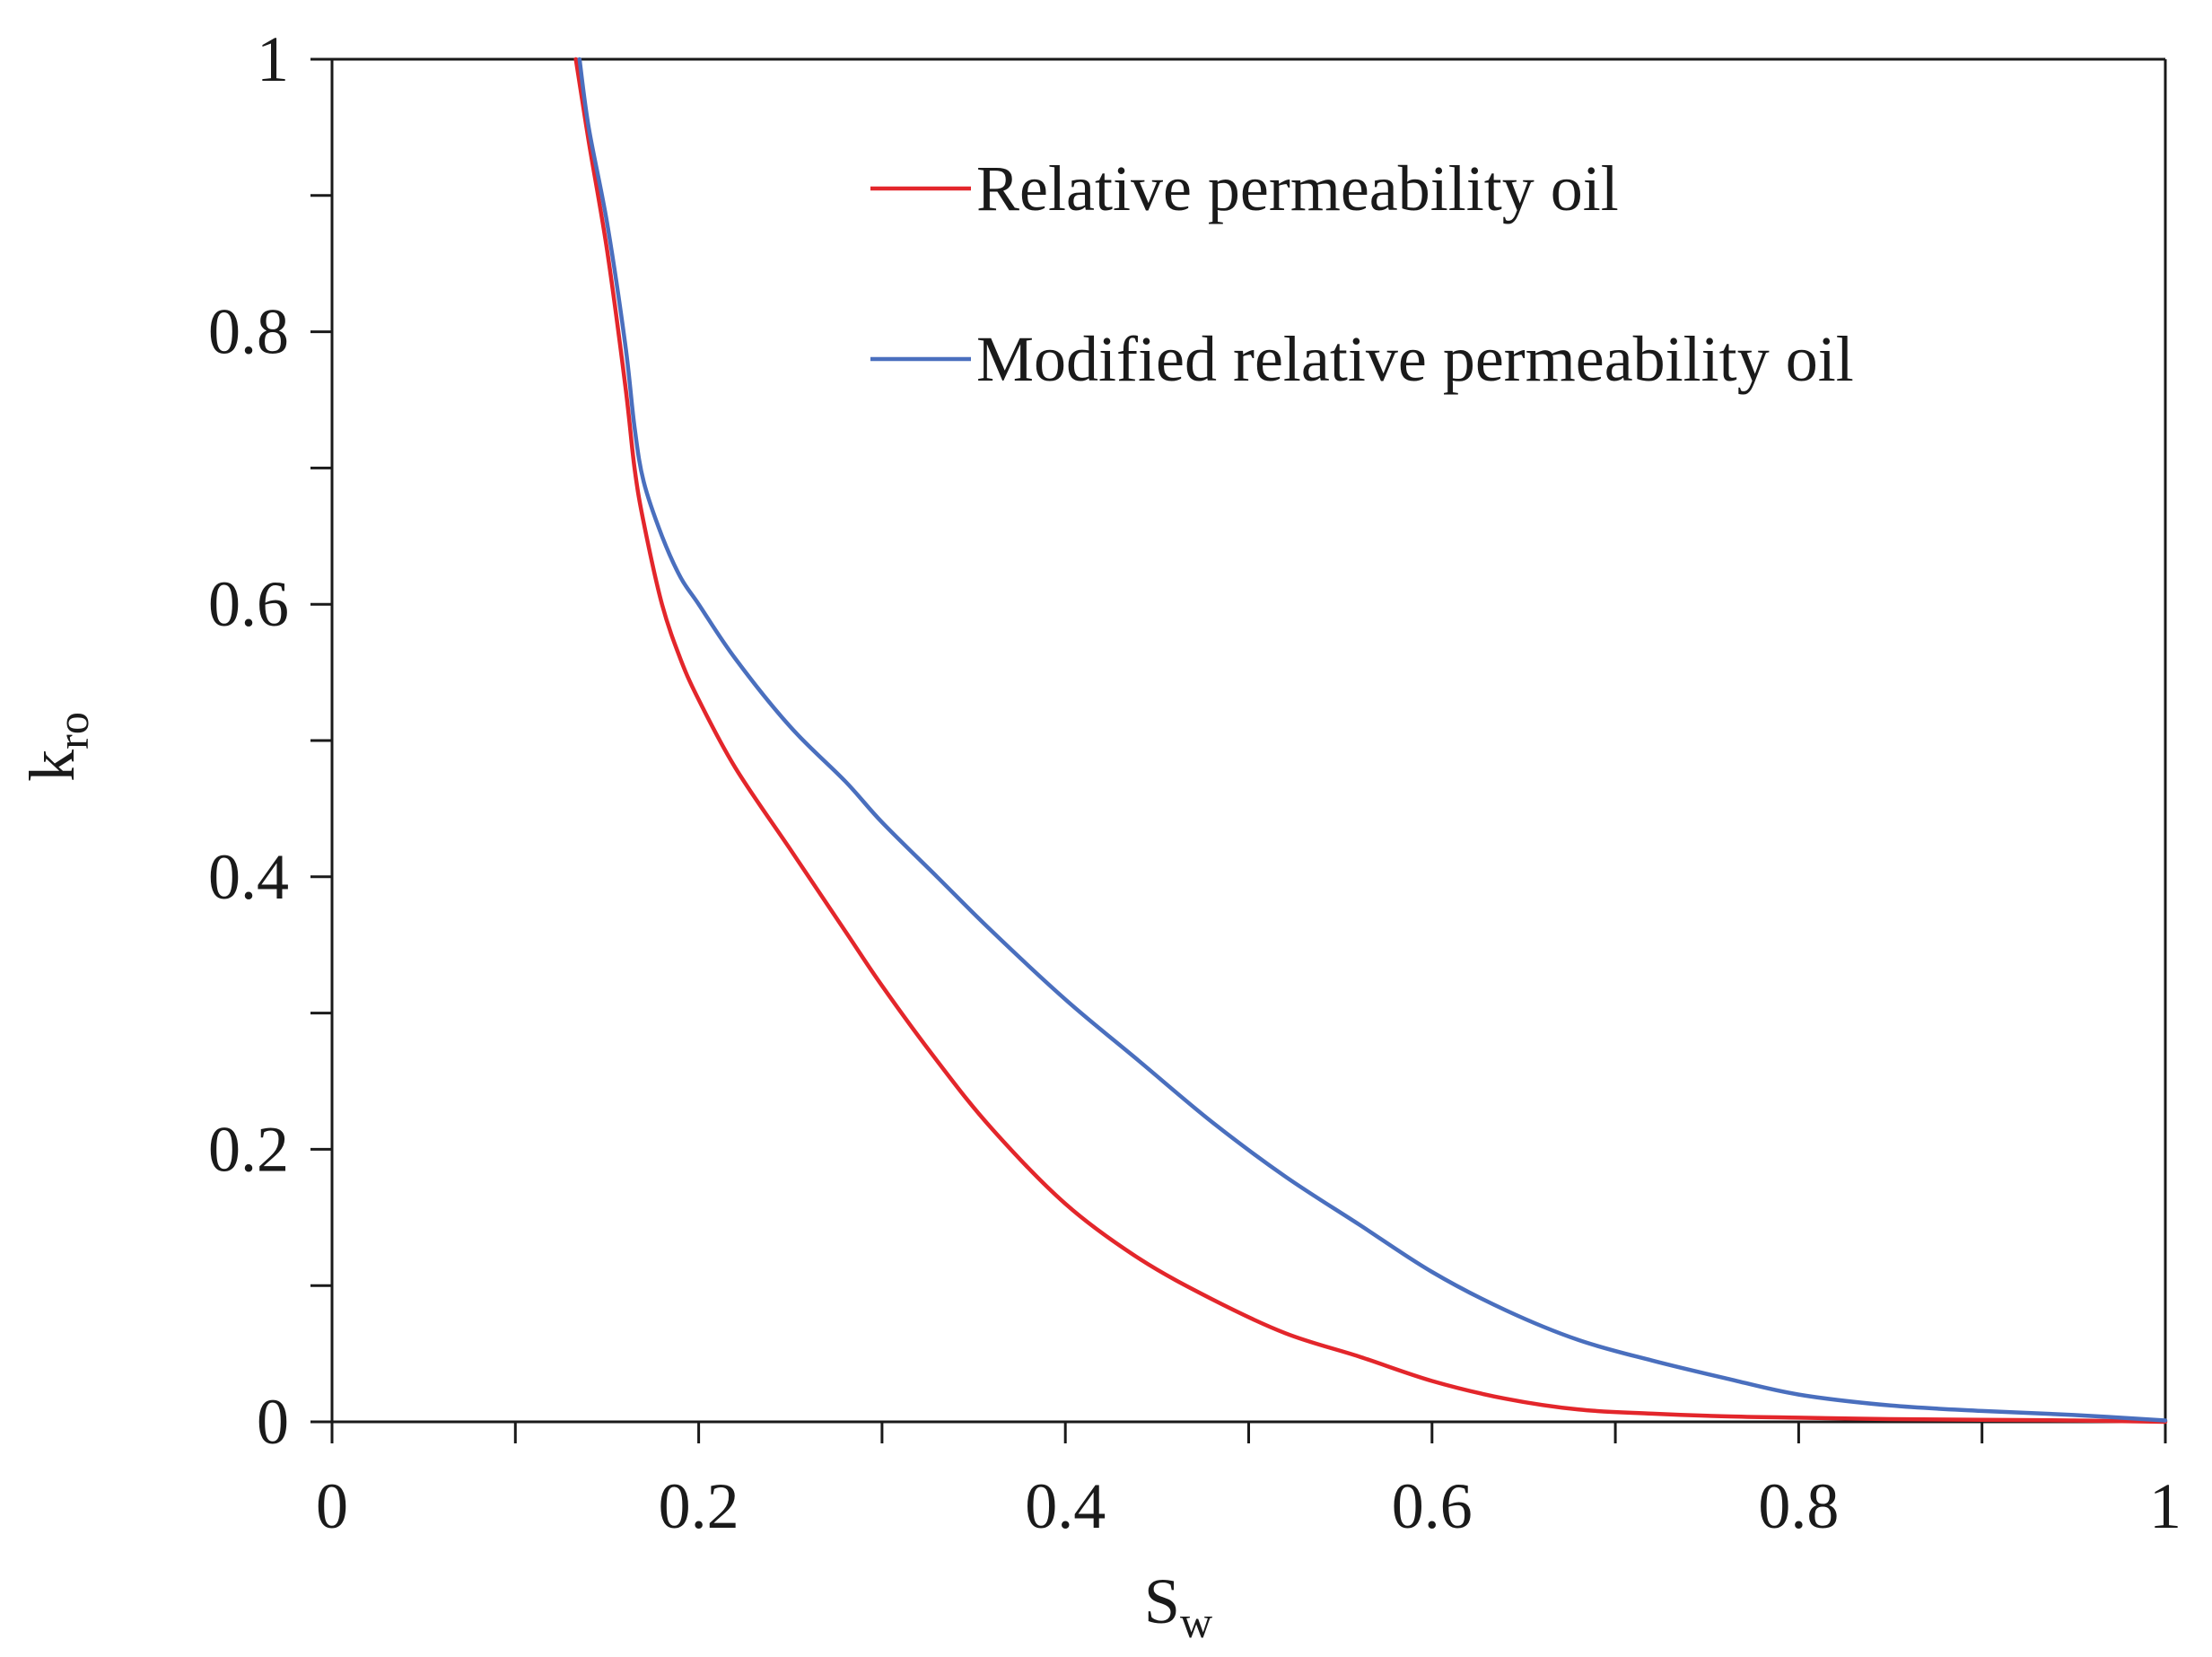  I want to click on x-tick-label: 0.4, so click(1065, 1506).